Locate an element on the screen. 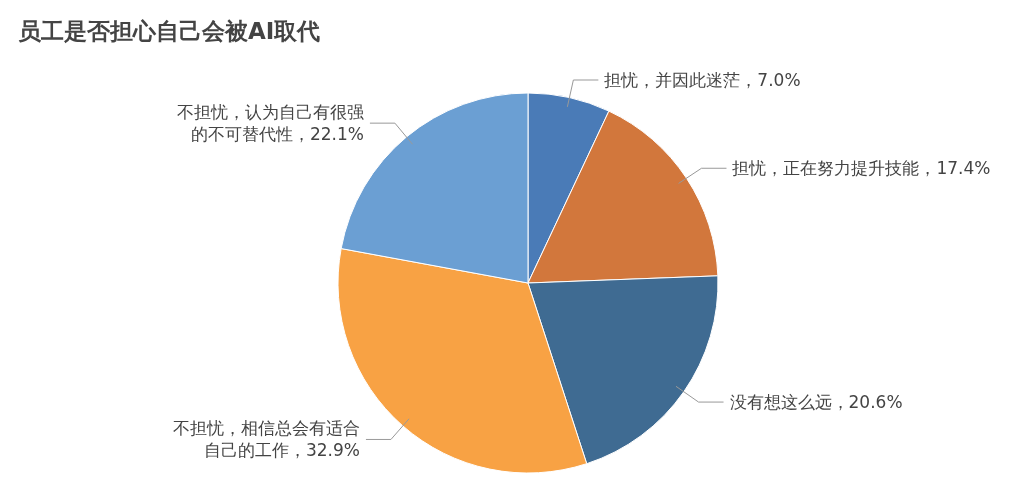 Image resolution: width=1023 pixels, height=500 pixels. slice-label: 没有想这么远，20.6% is located at coordinates (816, 402).